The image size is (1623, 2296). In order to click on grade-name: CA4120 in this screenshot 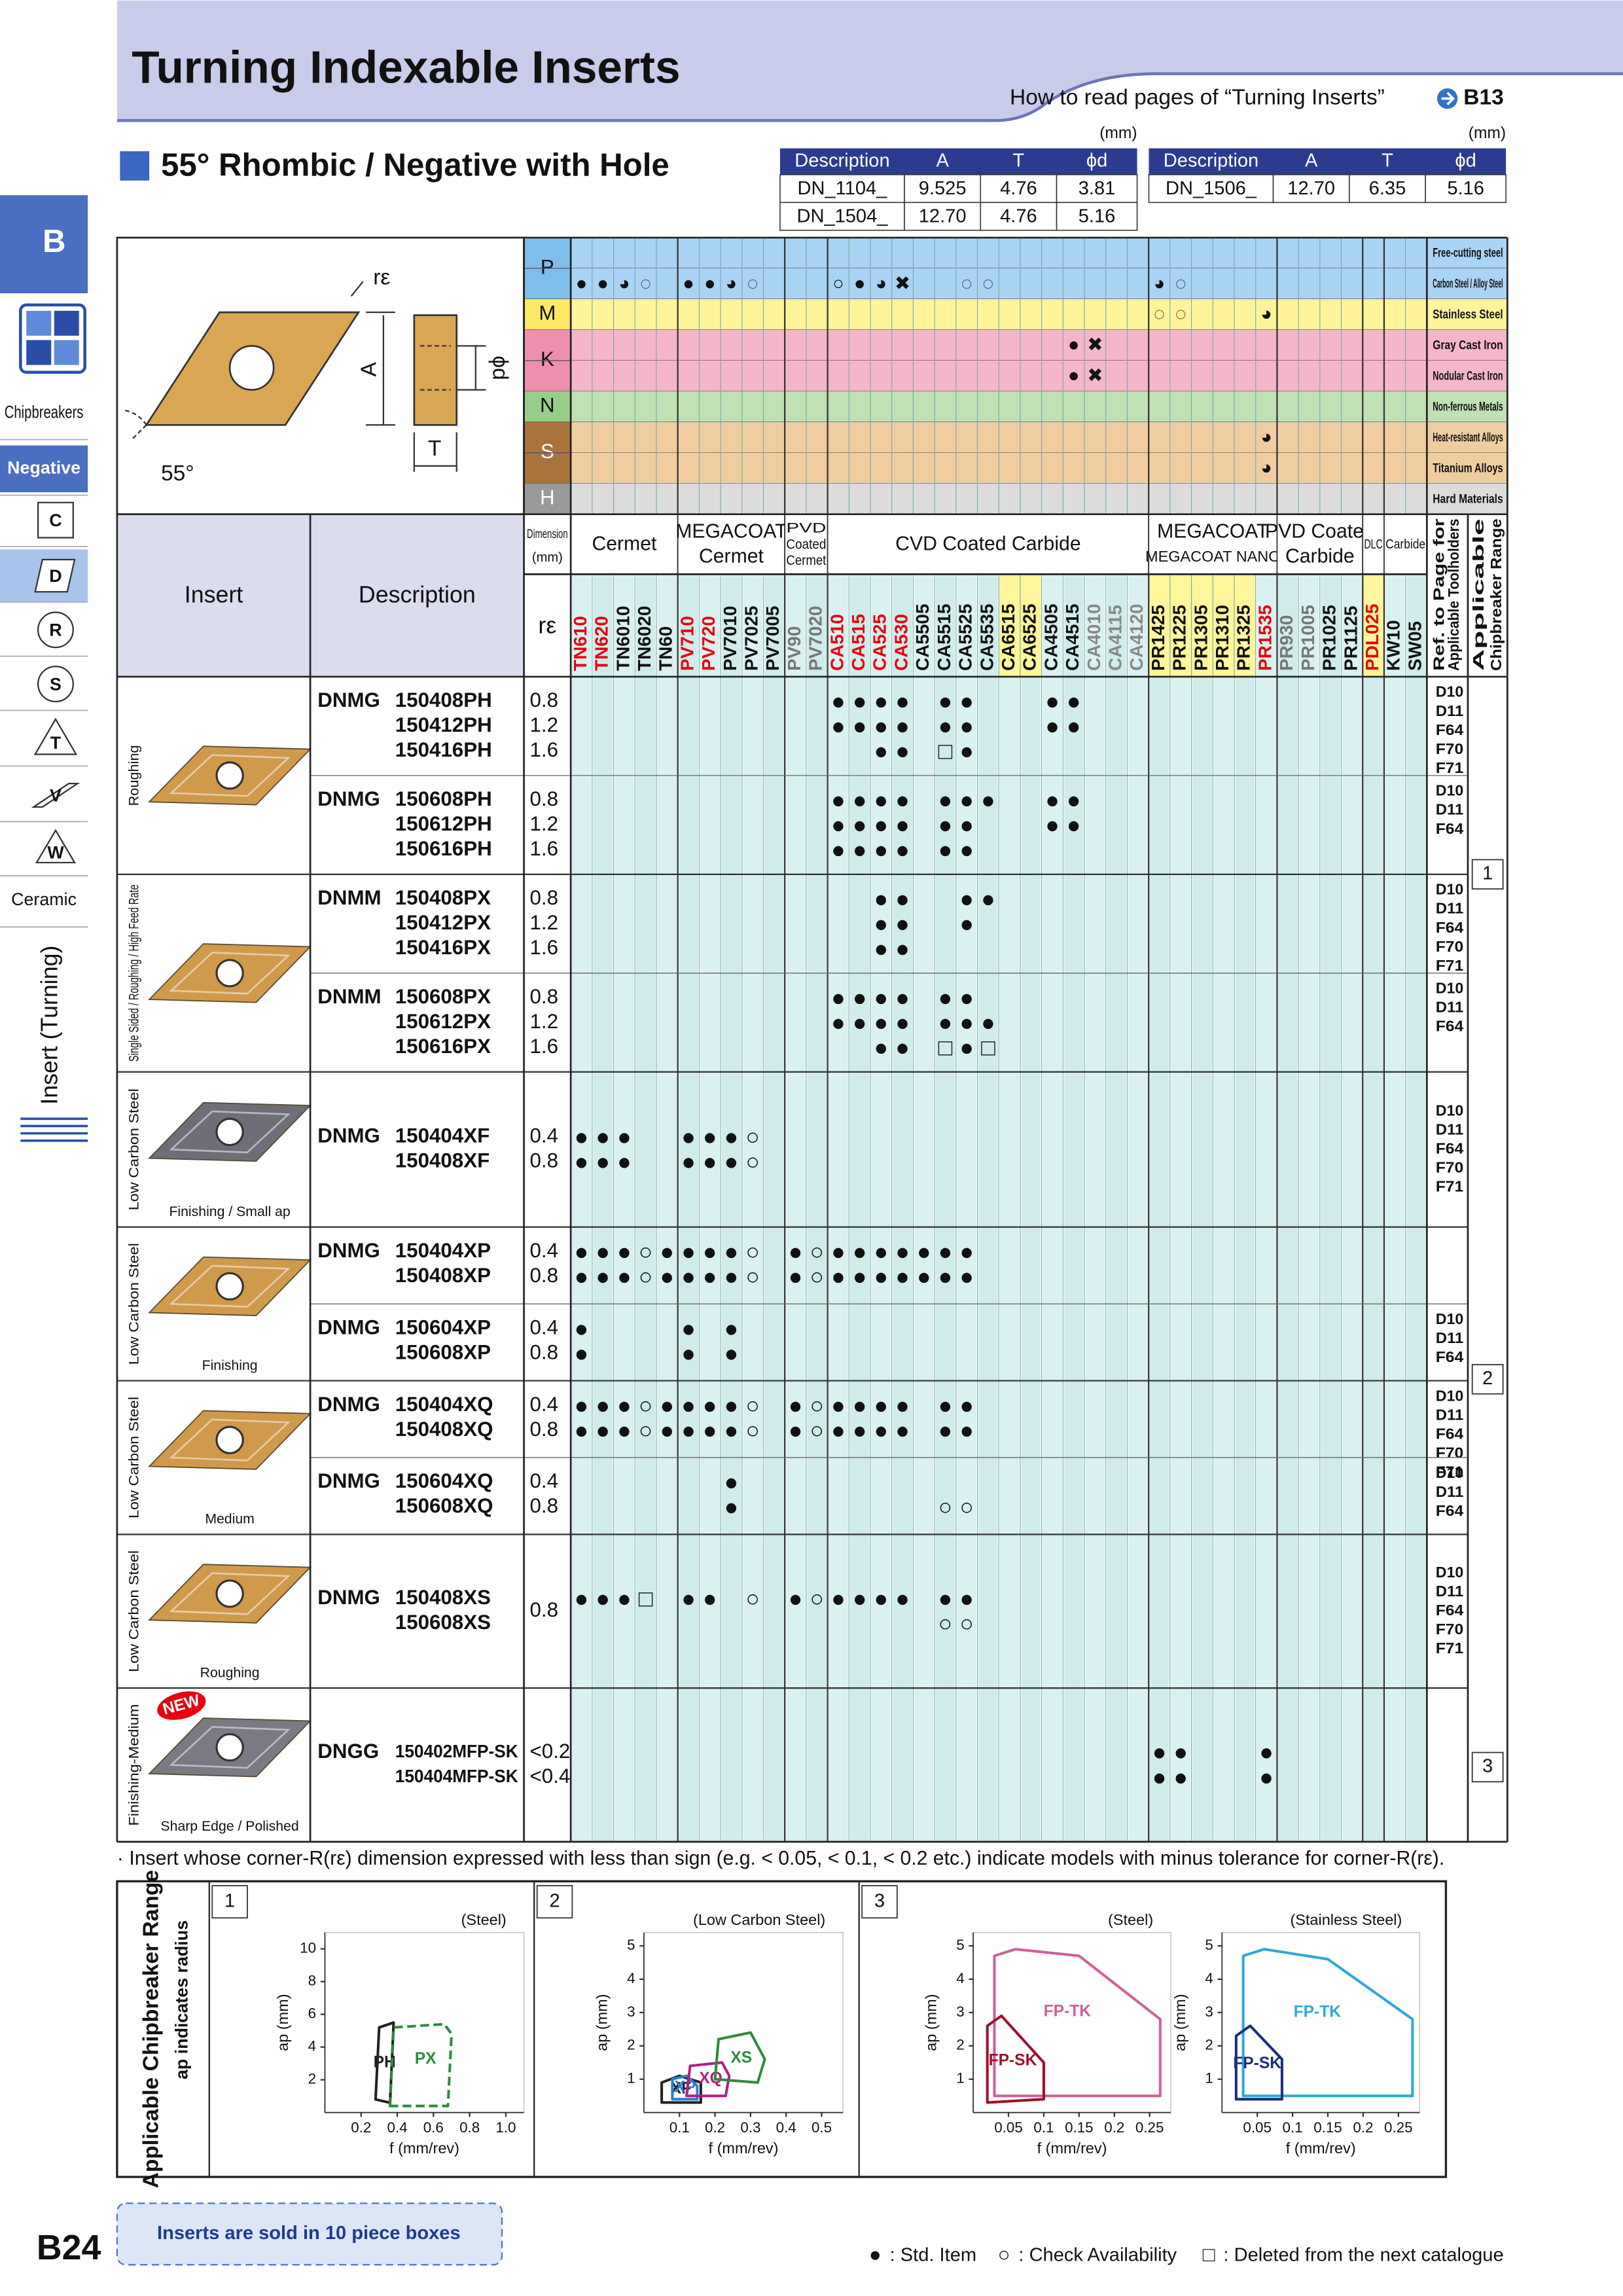, I will do `click(1136, 637)`.